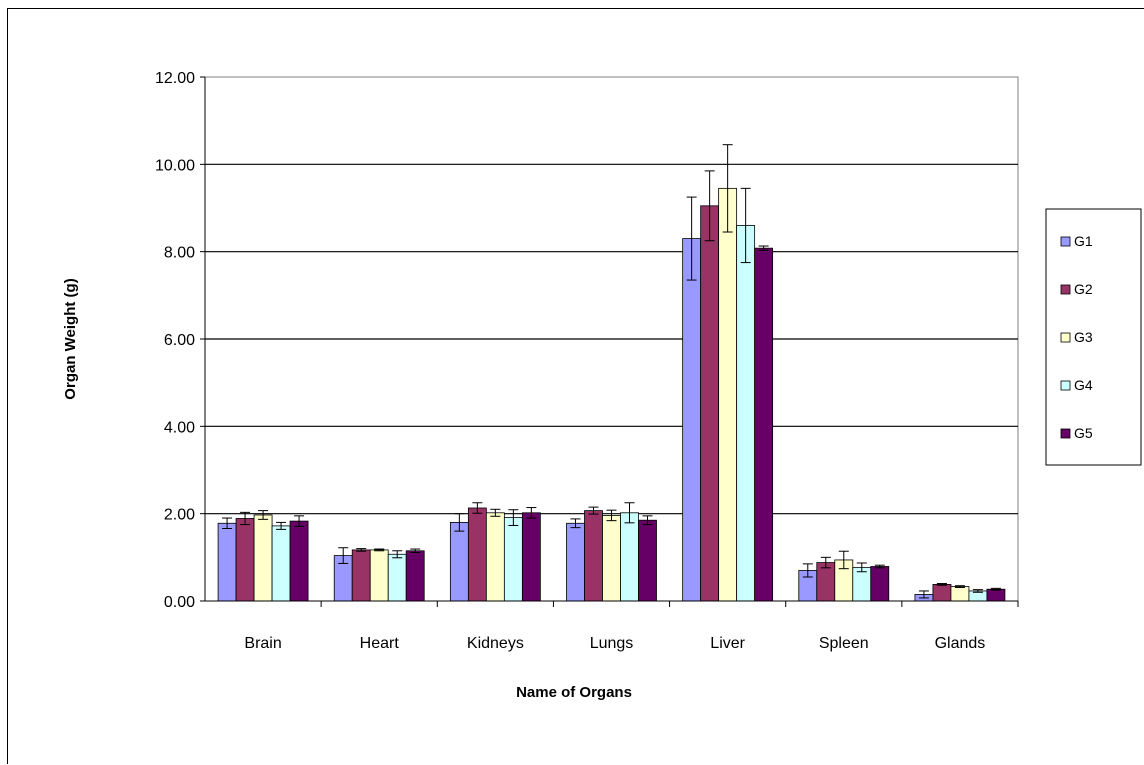 This screenshot has height=765, width=1144. I want to click on legend-swatch-g5, so click(1065, 433).